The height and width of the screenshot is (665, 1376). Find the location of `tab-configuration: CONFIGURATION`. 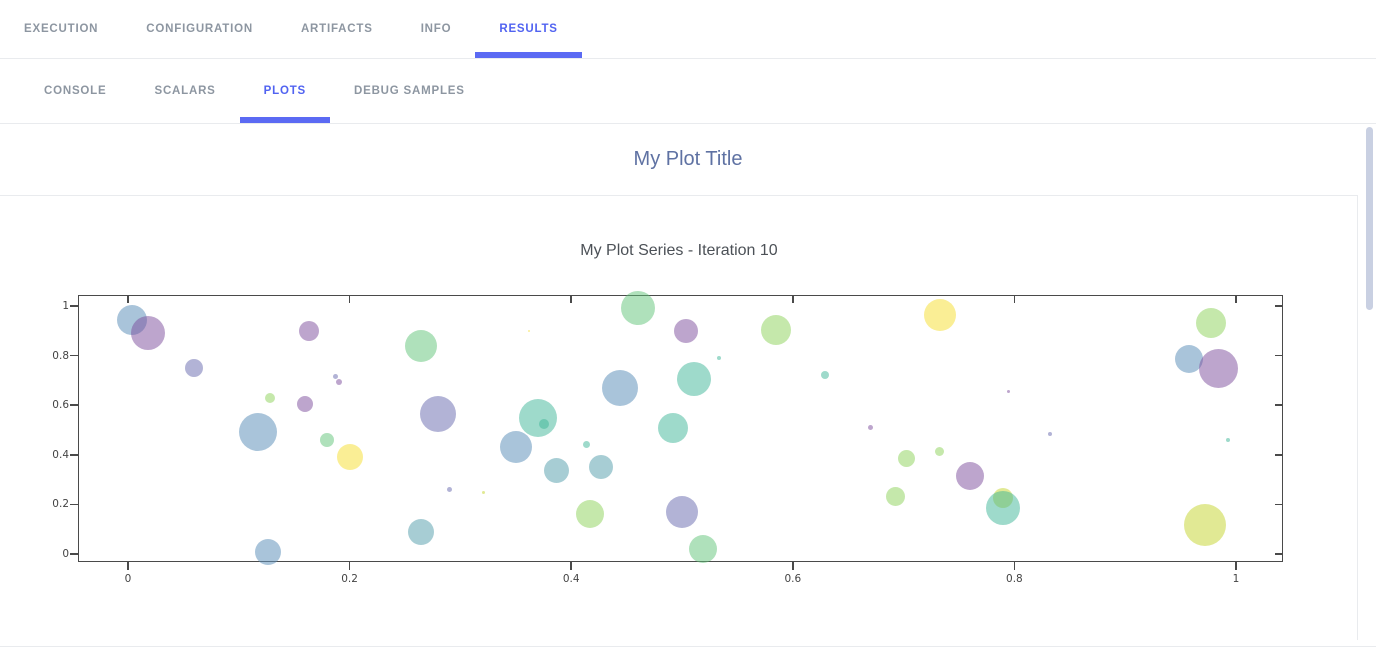

tab-configuration: CONFIGURATION is located at coordinates (199, 29).